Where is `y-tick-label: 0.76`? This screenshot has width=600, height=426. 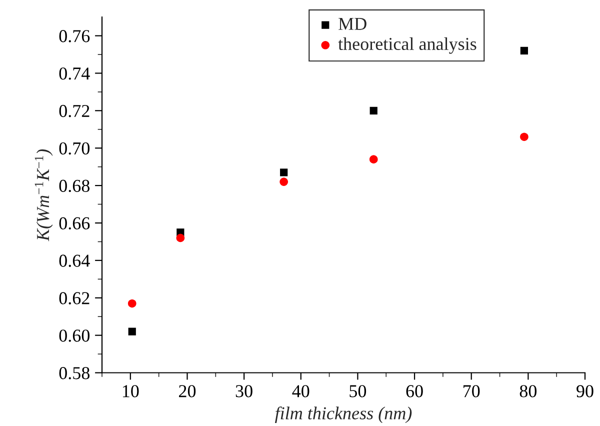
y-tick-label: 0.76 is located at coordinates (74, 36).